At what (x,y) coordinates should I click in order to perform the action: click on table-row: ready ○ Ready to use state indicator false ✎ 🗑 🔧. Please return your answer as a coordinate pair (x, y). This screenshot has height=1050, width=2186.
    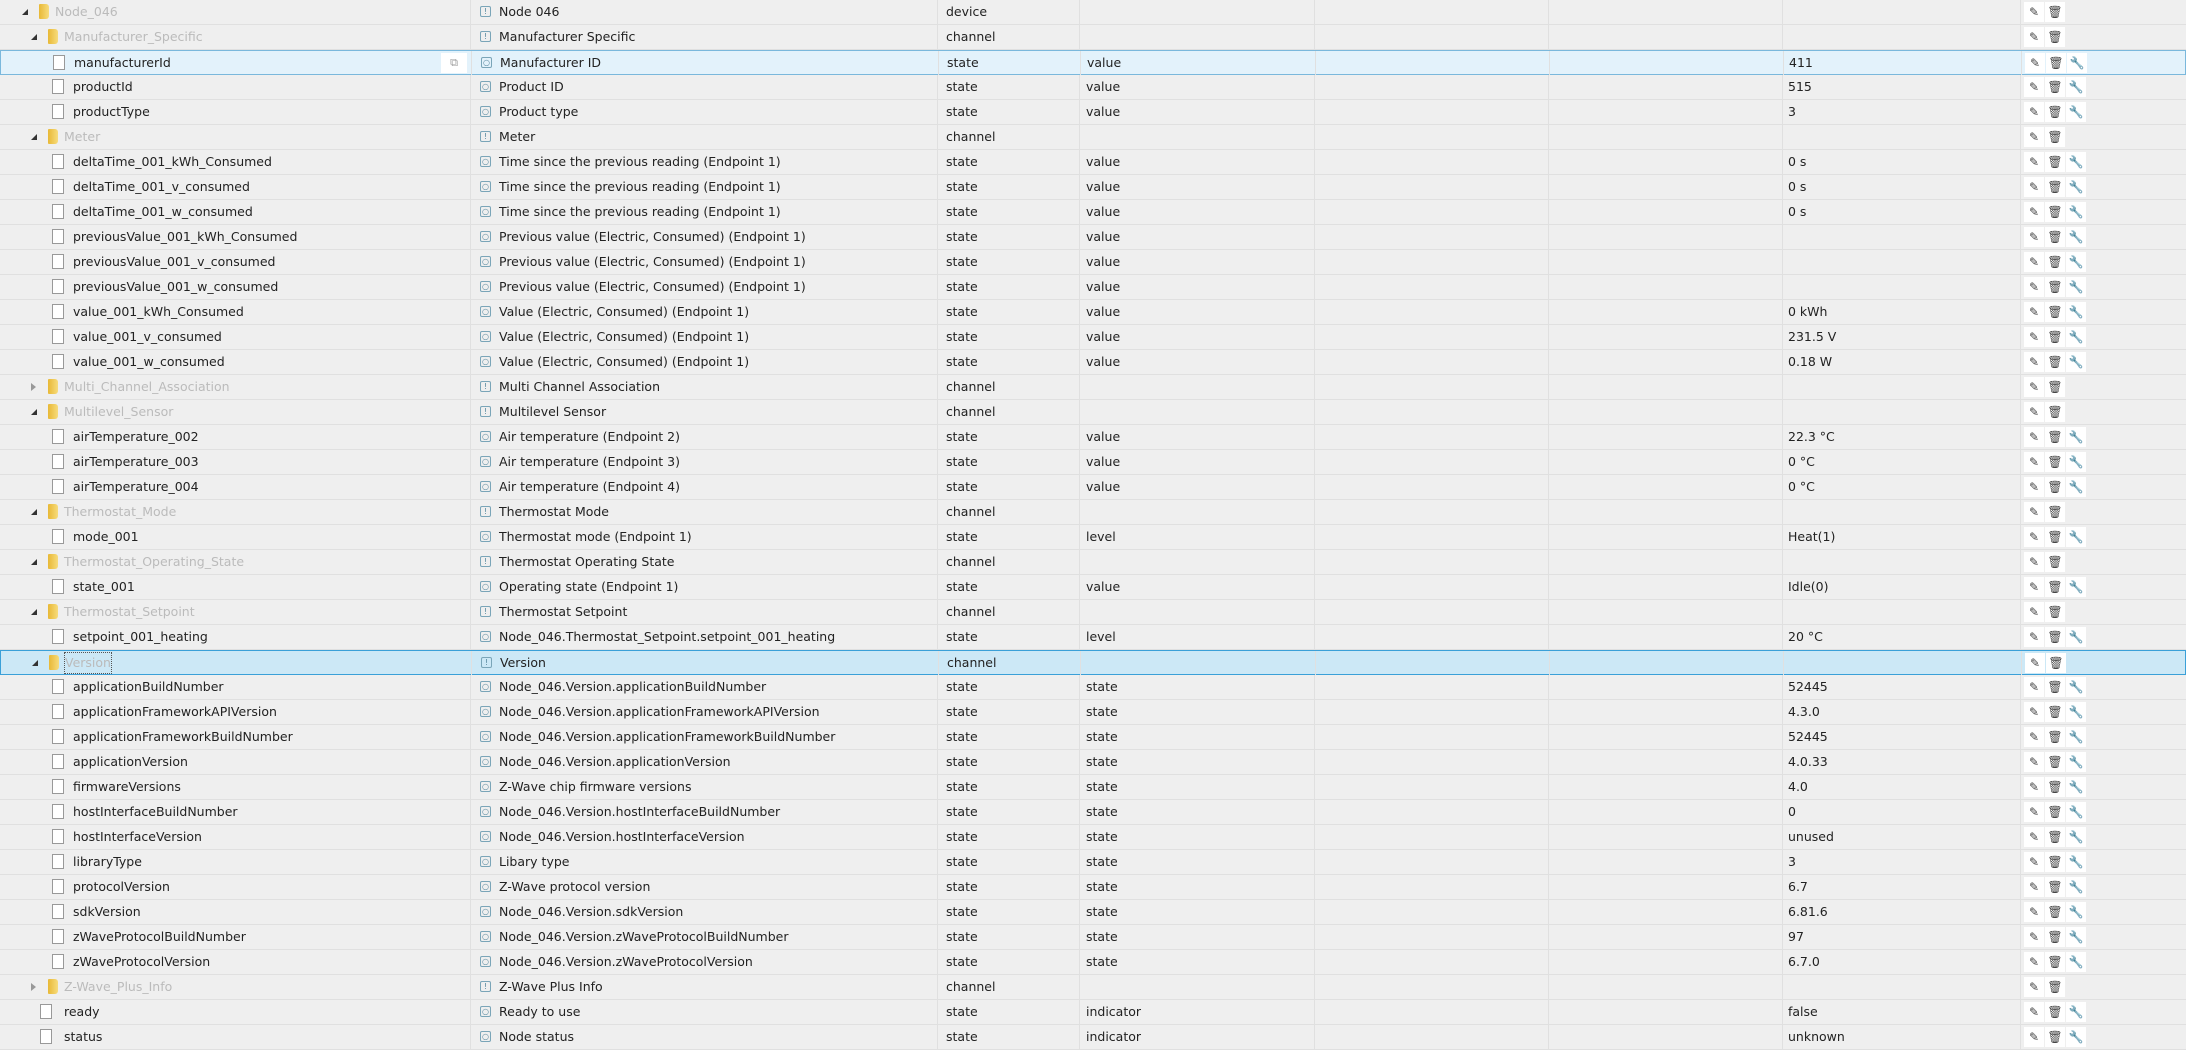
    Looking at the image, I should click on (1093, 1012).